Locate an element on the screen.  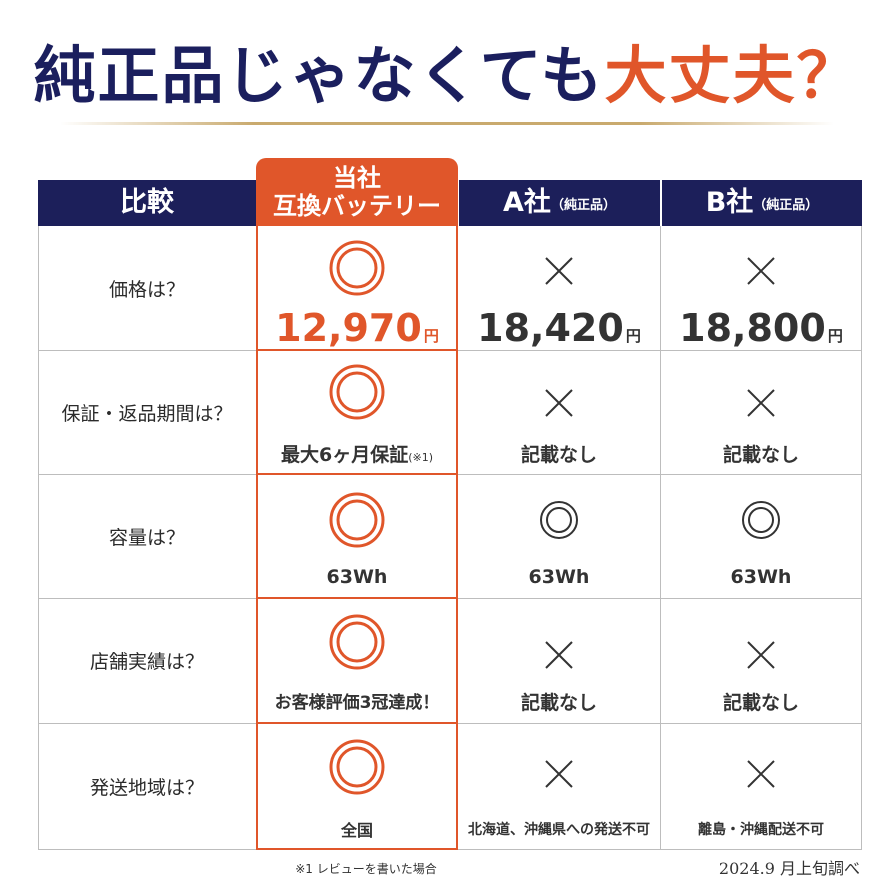
row-price-ours: 12,970 円 is located at coordinates (357, 288).